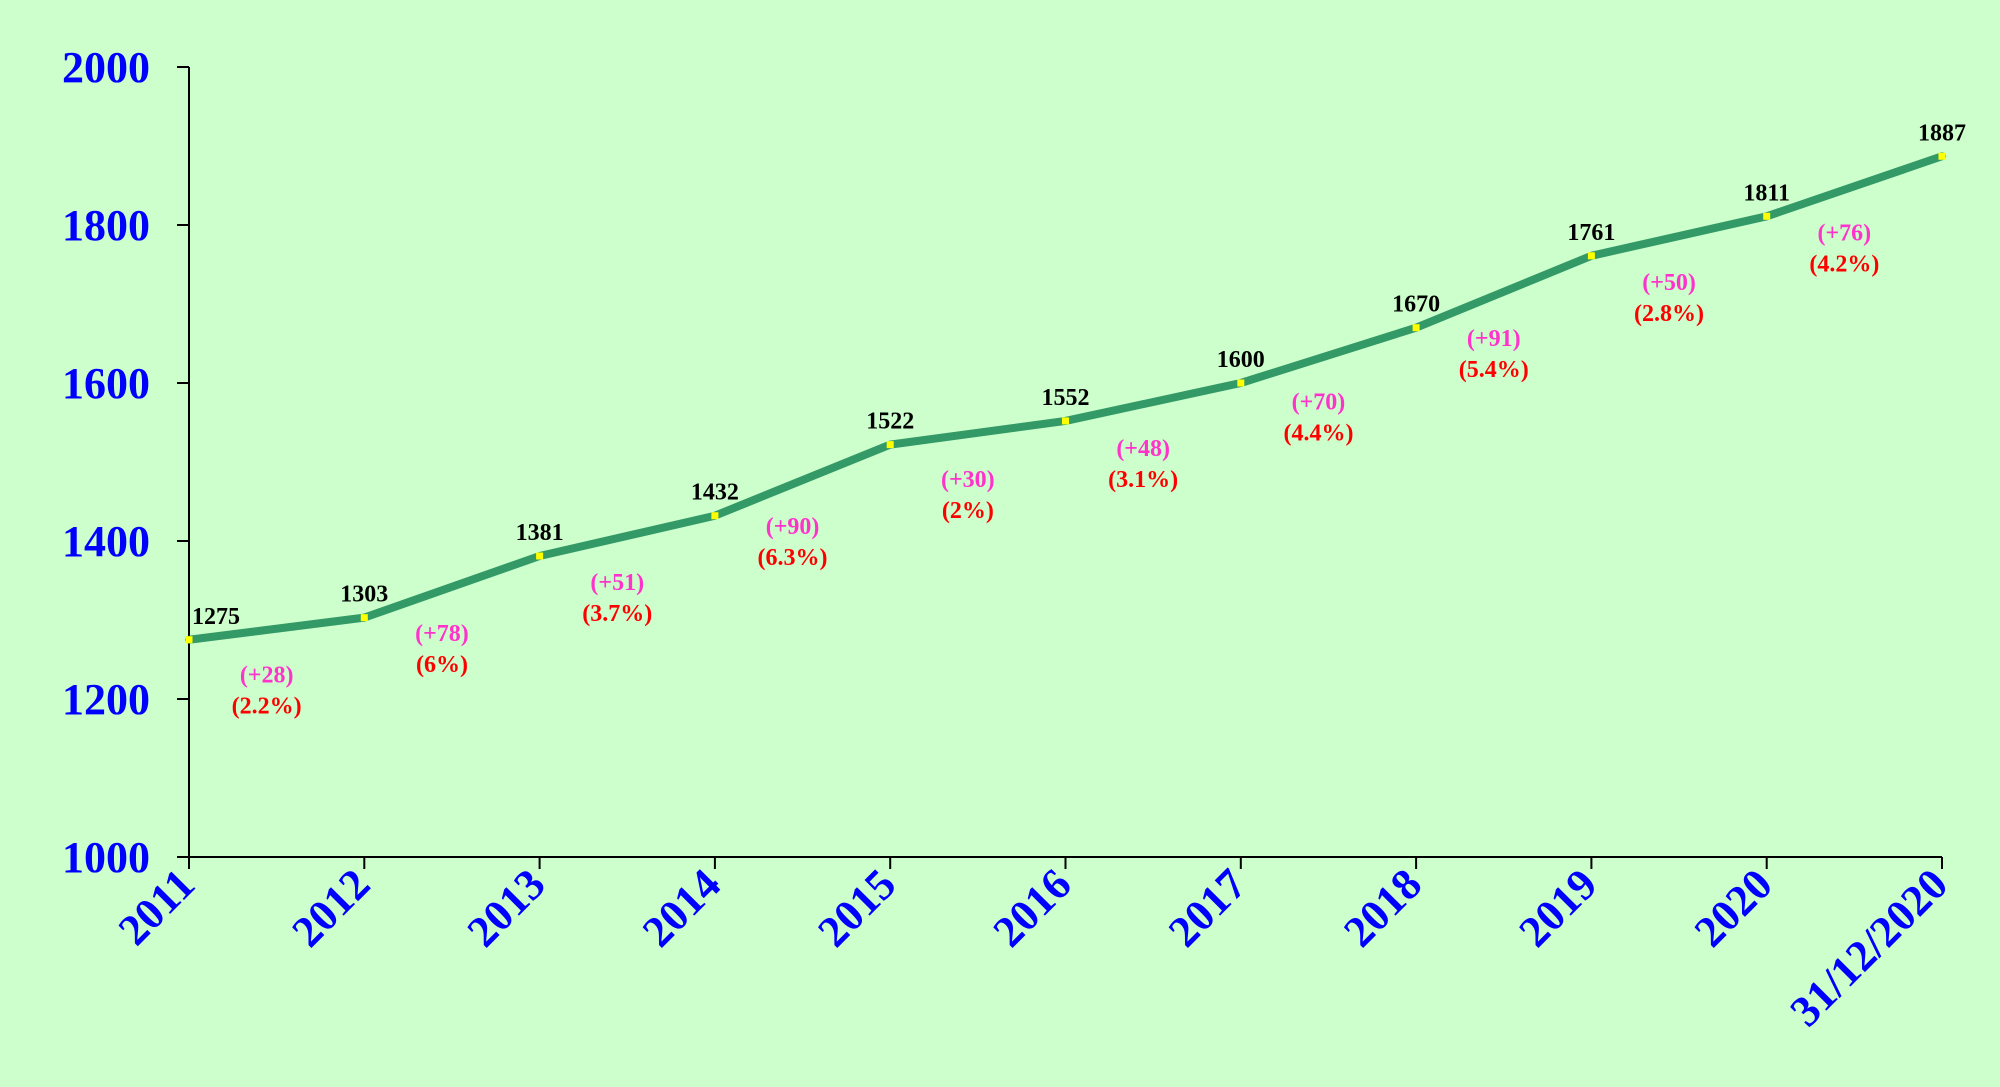 This screenshot has height=1087, width=2000. What do you see at coordinates (106, 462) in the screenshot?
I see `y-tick-labels: 1000 1200 1400 1600 1800 2000` at bounding box center [106, 462].